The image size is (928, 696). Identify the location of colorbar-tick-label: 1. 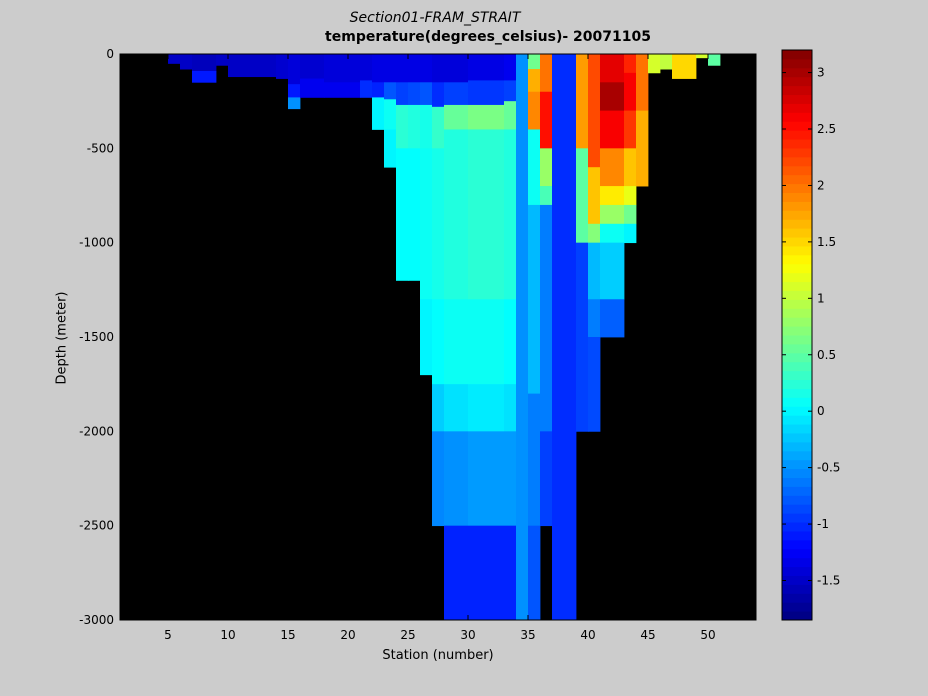
(821, 298).